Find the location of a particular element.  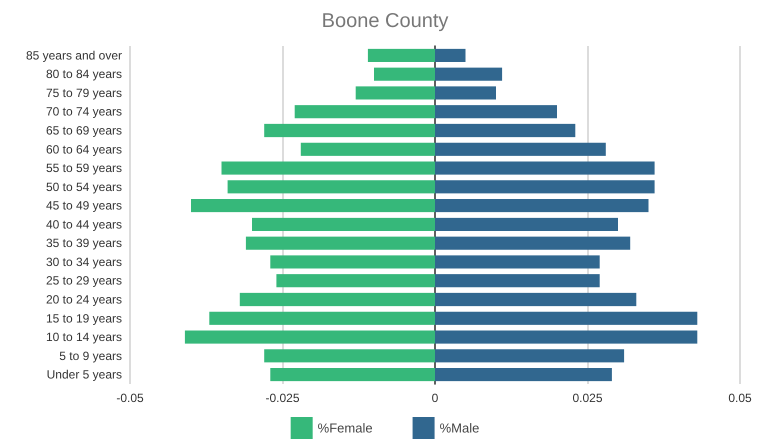

y-tick-label: 80 to 84 years is located at coordinates (84, 74).